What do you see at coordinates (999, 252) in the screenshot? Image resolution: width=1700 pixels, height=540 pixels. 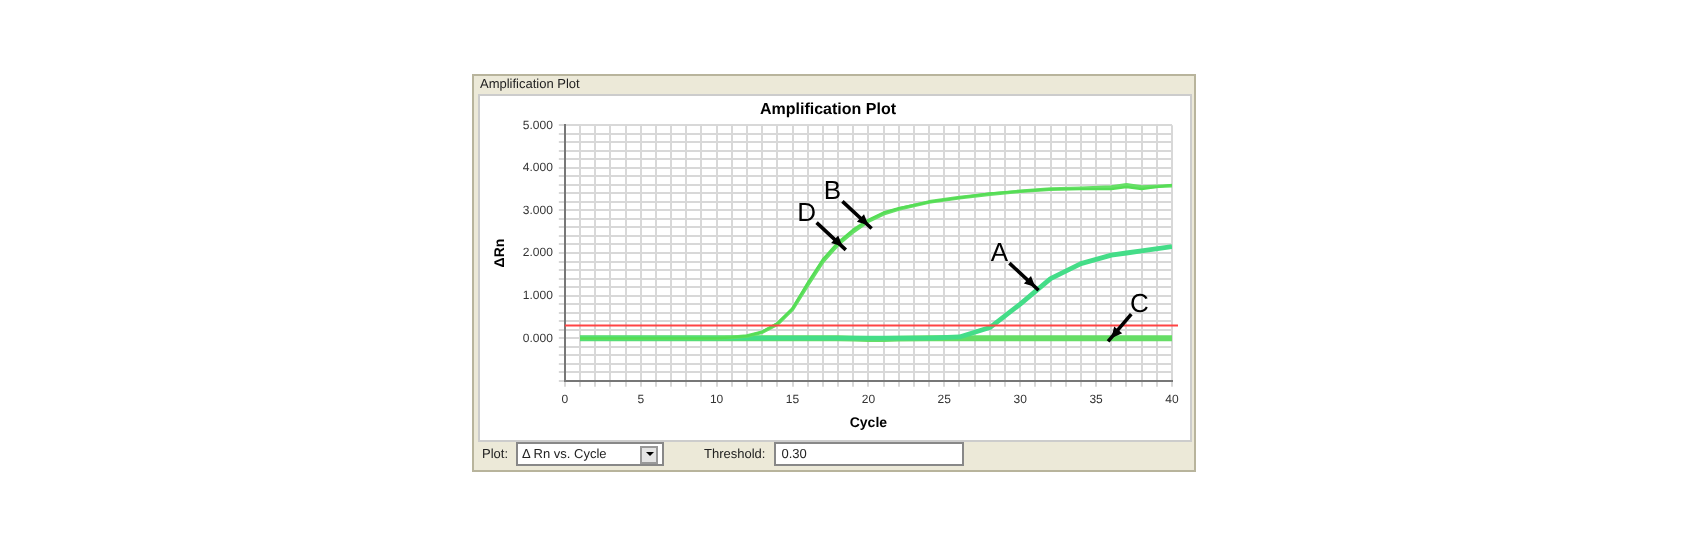 I see `annotation: A` at bounding box center [999, 252].